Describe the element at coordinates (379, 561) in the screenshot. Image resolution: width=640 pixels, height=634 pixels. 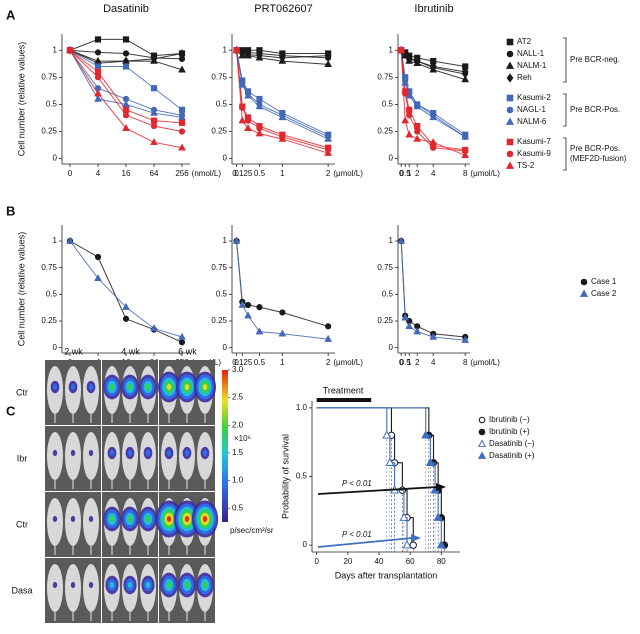
I see `x-tick-label: 40` at that location.